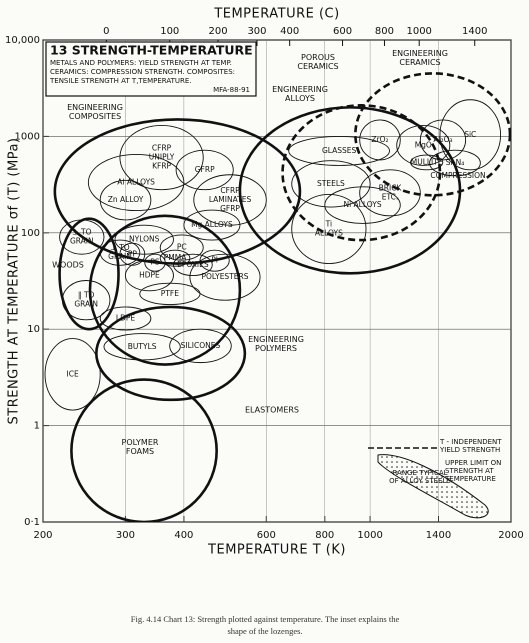 The image size is (529, 643). I want to click on x-tick-label: 400, so click(183, 535).